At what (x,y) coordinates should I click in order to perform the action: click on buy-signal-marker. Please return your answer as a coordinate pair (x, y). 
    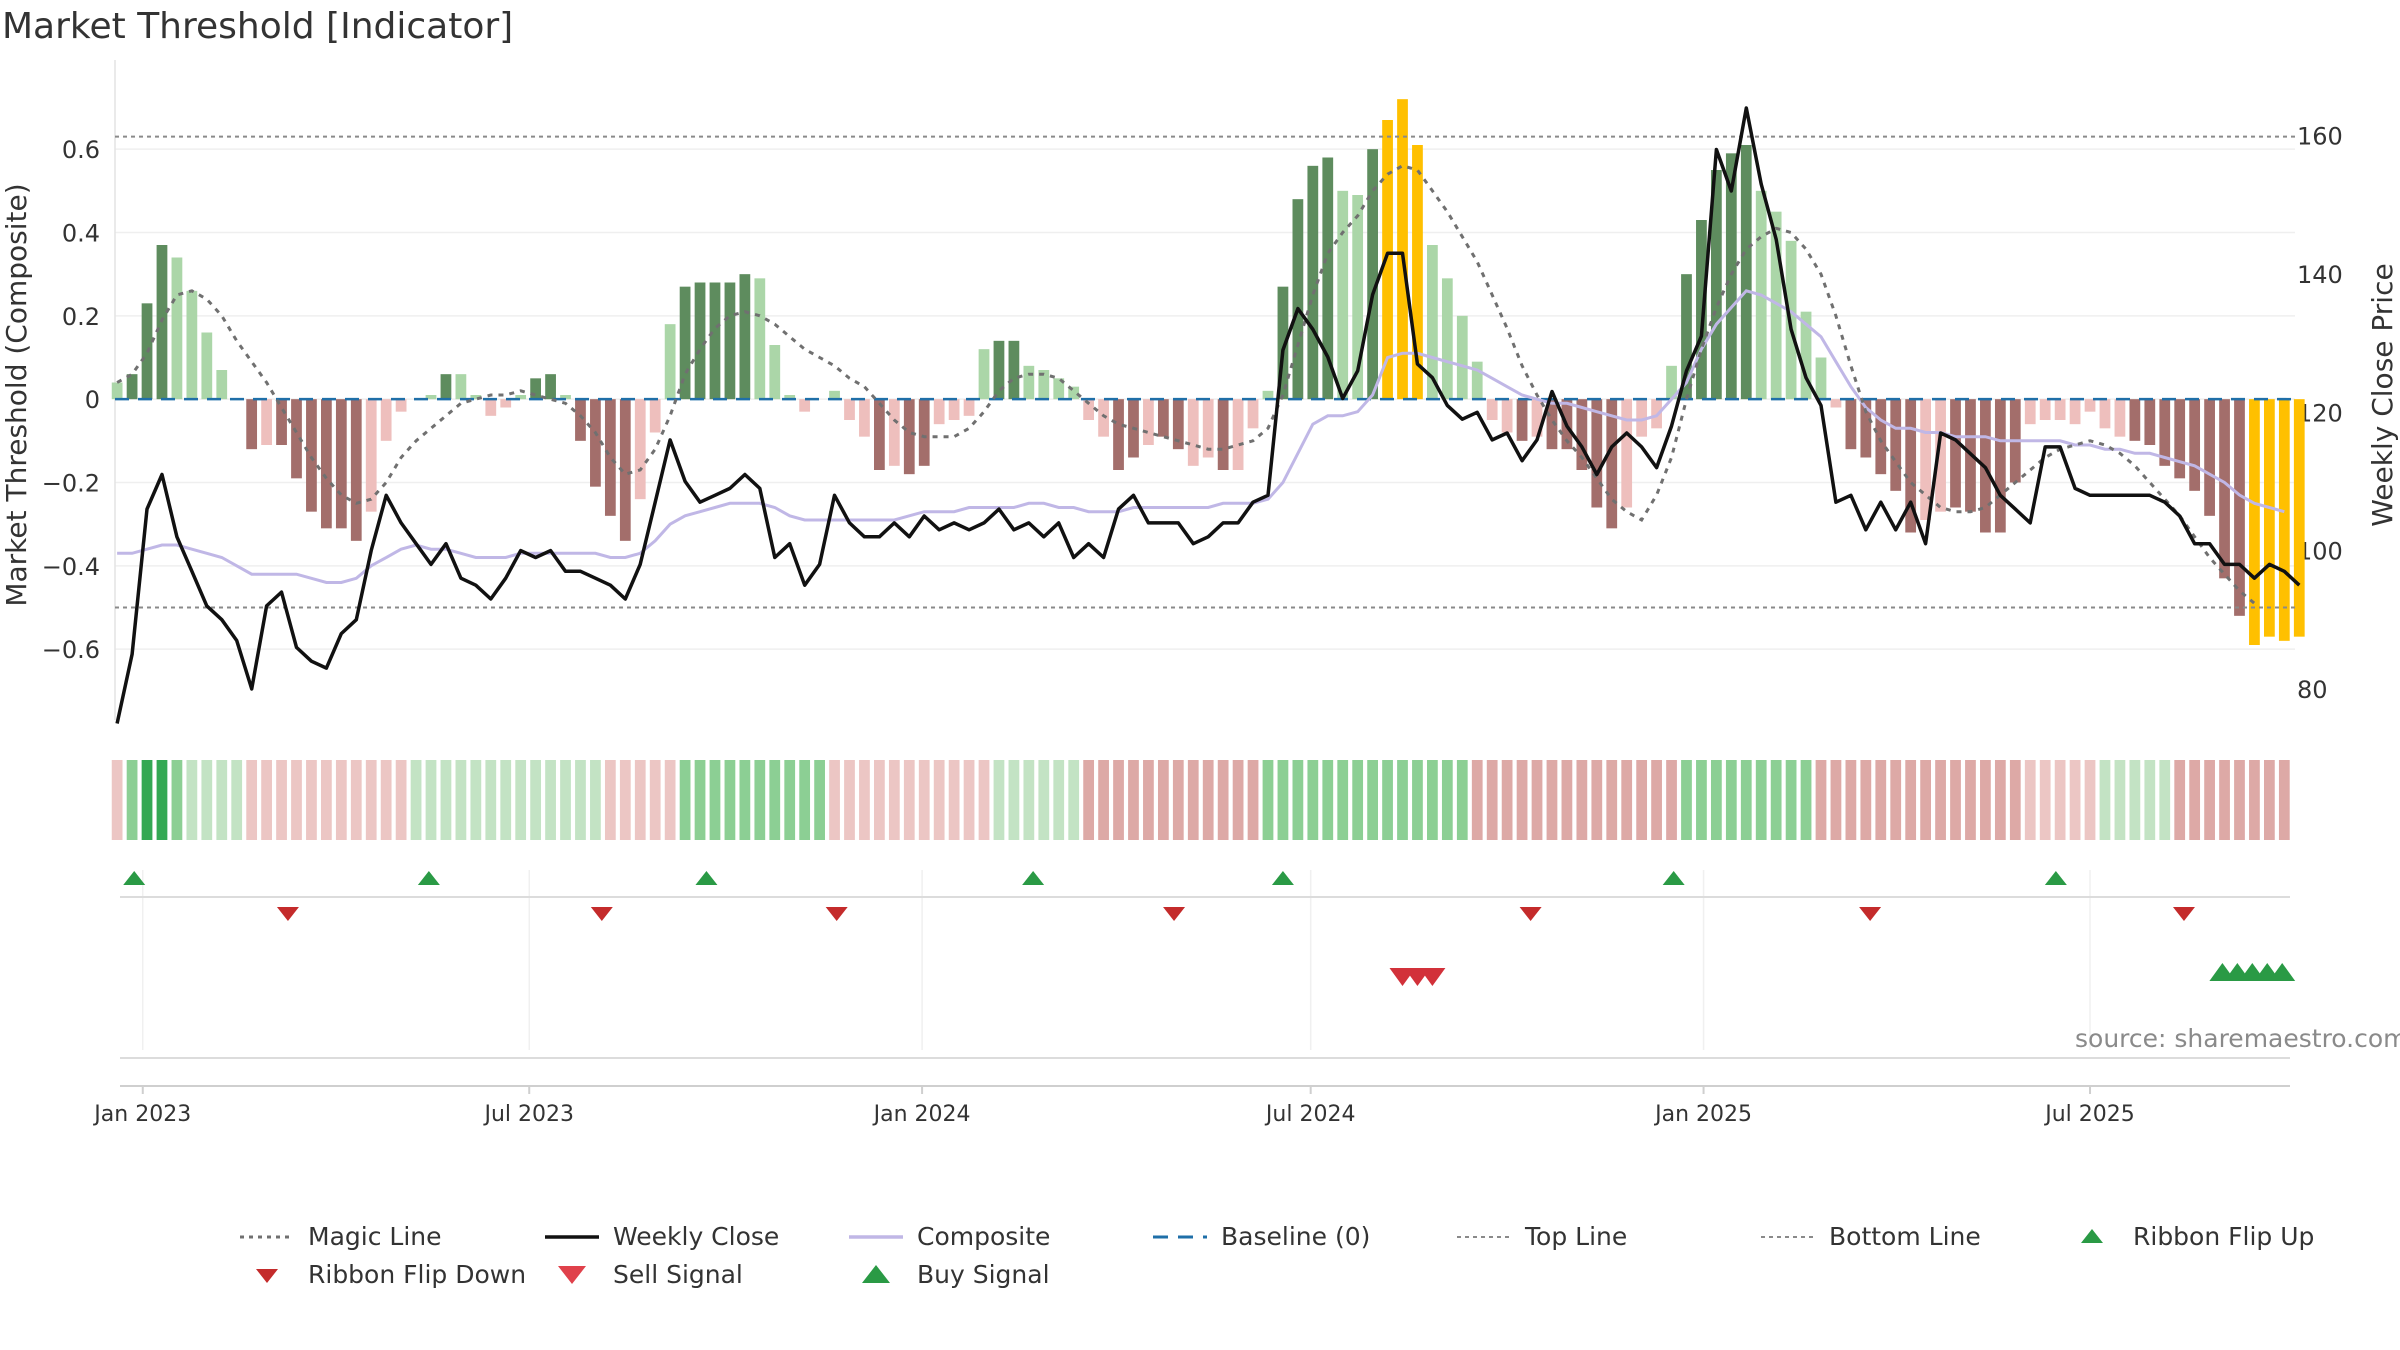
    Looking at the image, I should click on (2282, 972).